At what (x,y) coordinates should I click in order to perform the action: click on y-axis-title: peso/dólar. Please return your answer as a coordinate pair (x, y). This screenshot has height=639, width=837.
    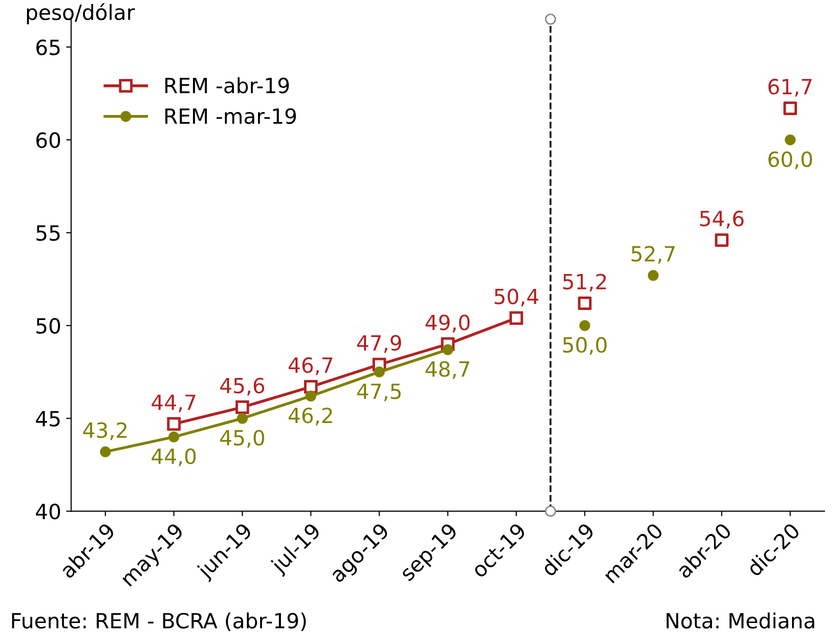
    Looking at the image, I should click on (81, 13).